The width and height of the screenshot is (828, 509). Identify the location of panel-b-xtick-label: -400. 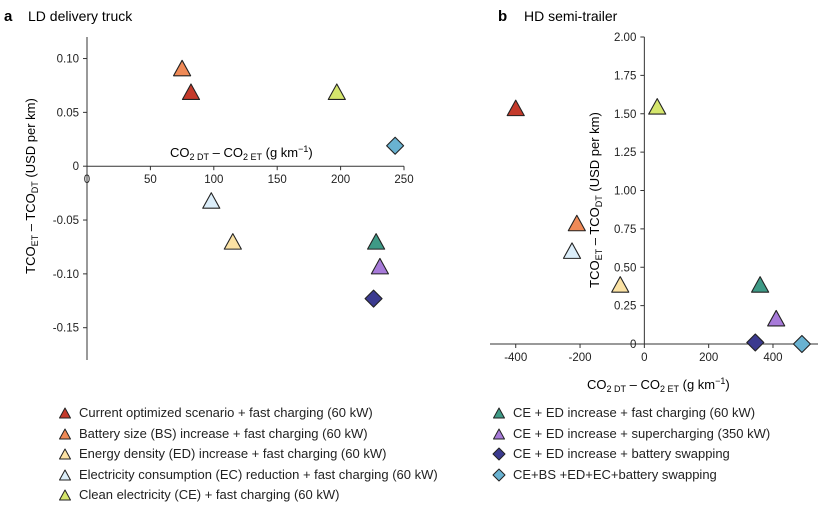
(515, 358).